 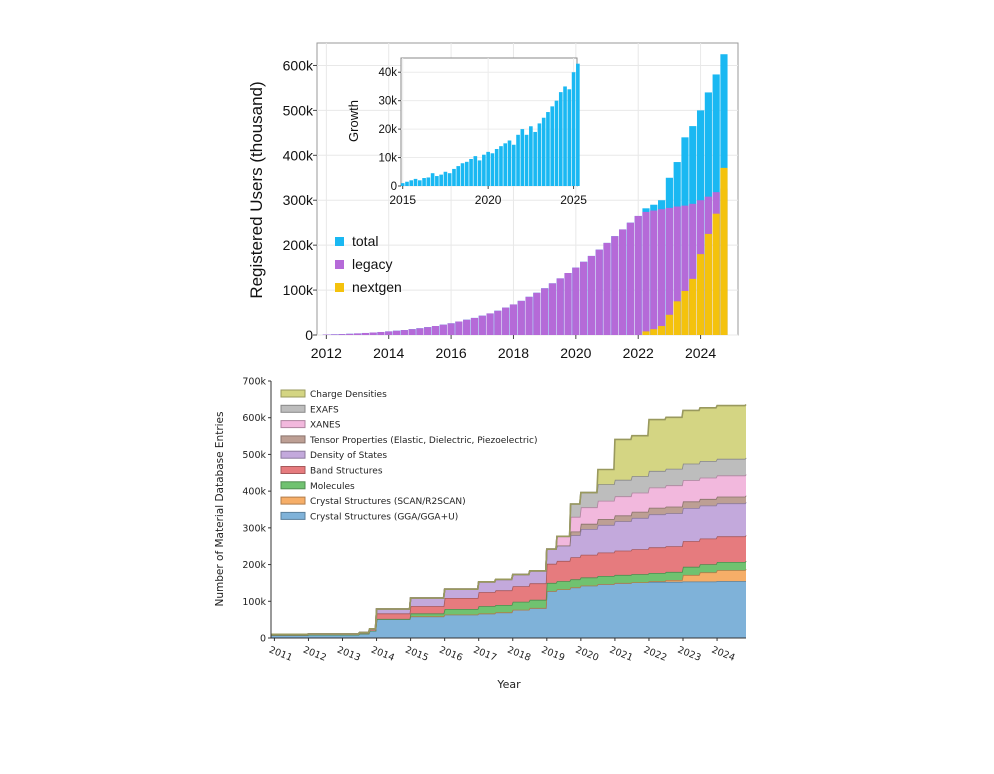 What do you see at coordinates (621, 654) in the screenshot?
I see `bottom-x-tick-label: 2021` at bounding box center [621, 654].